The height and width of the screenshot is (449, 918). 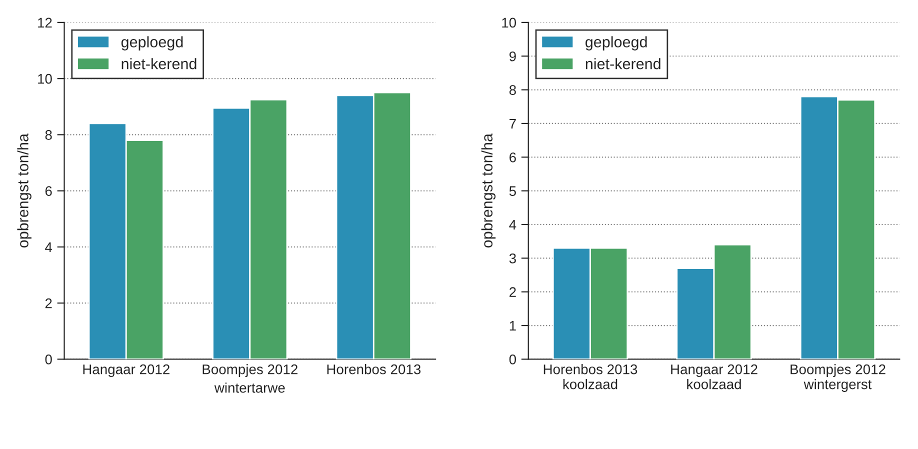 I want to click on y-tick-label: 5, so click(x=512, y=191).